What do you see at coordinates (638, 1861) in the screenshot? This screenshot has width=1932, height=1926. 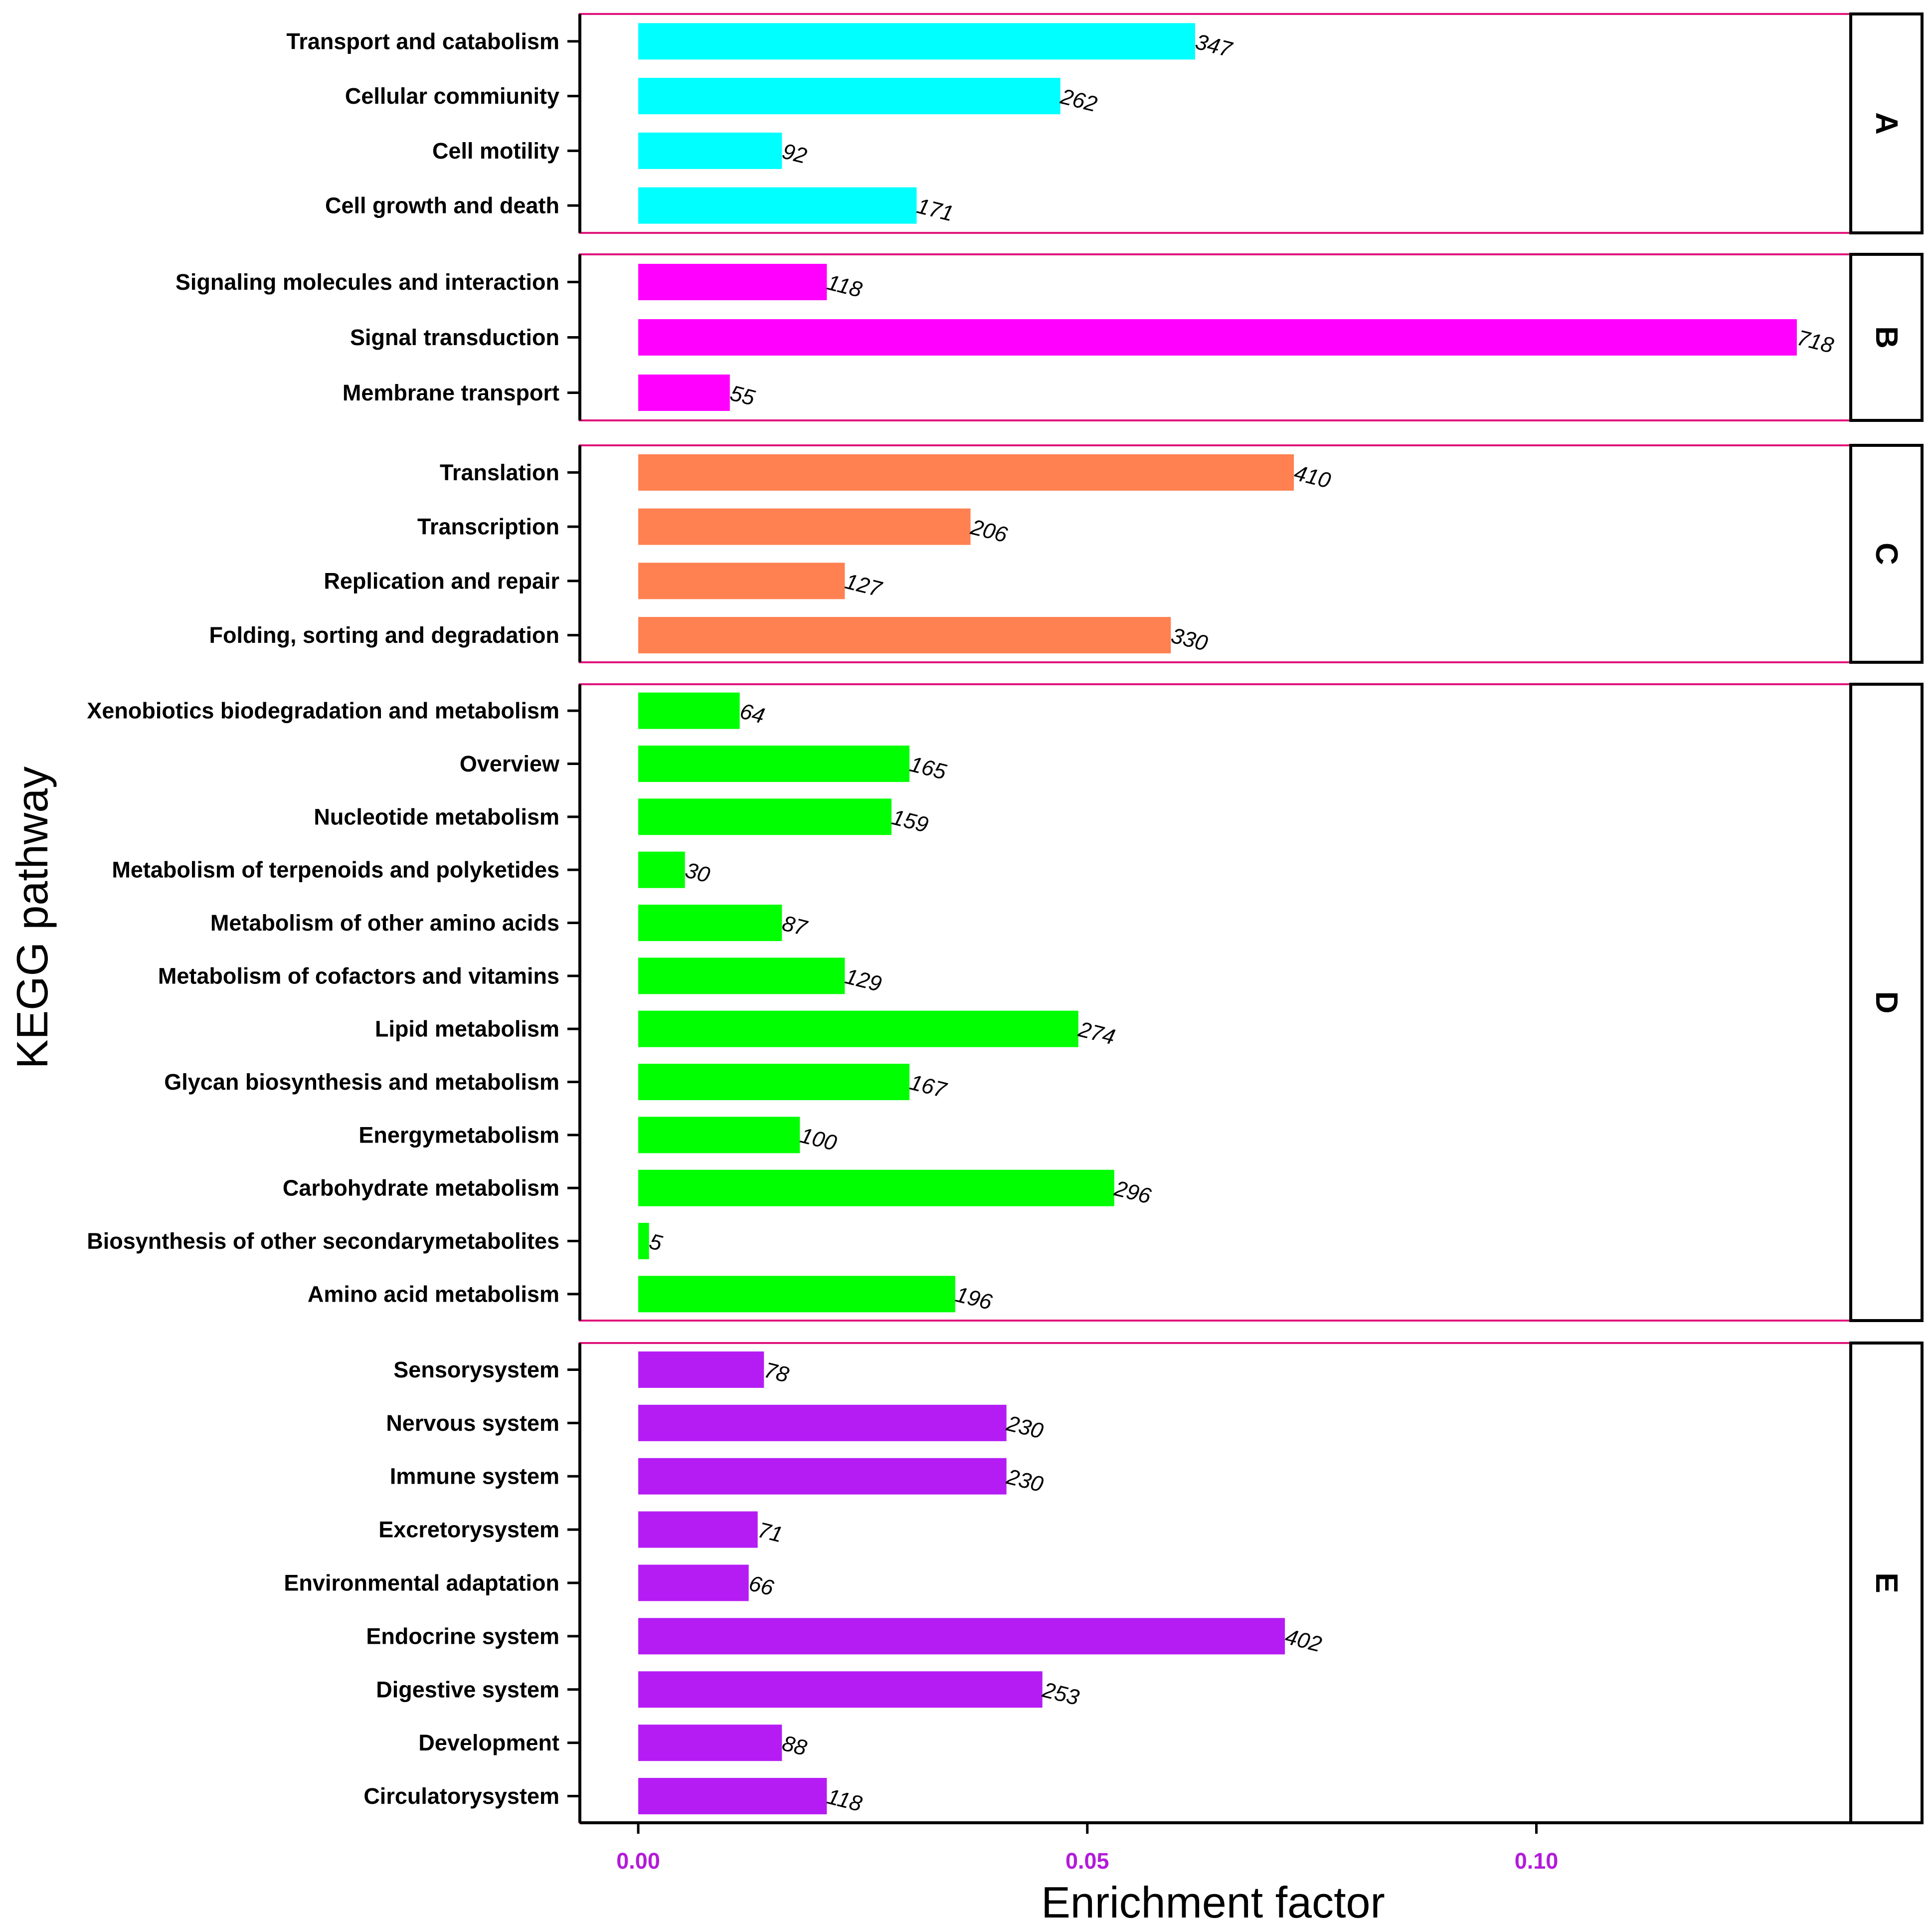 I see `x-tick-label: 0.00` at bounding box center [638, 1861].